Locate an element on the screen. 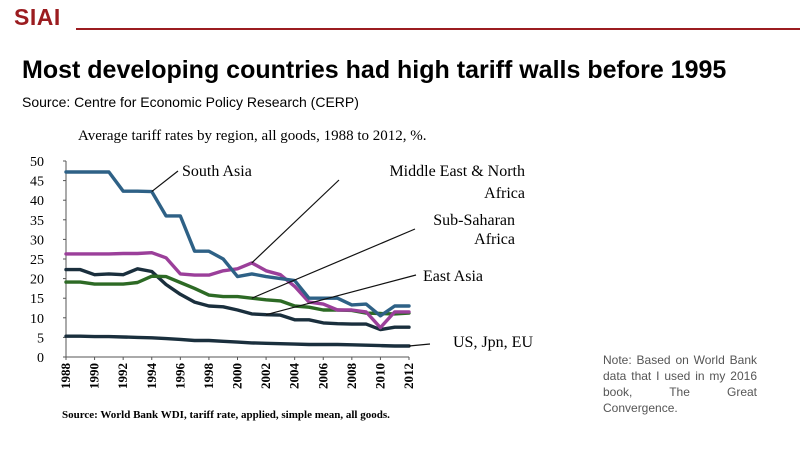  y-tick-label: 30 is located at coordinates (37, 240).